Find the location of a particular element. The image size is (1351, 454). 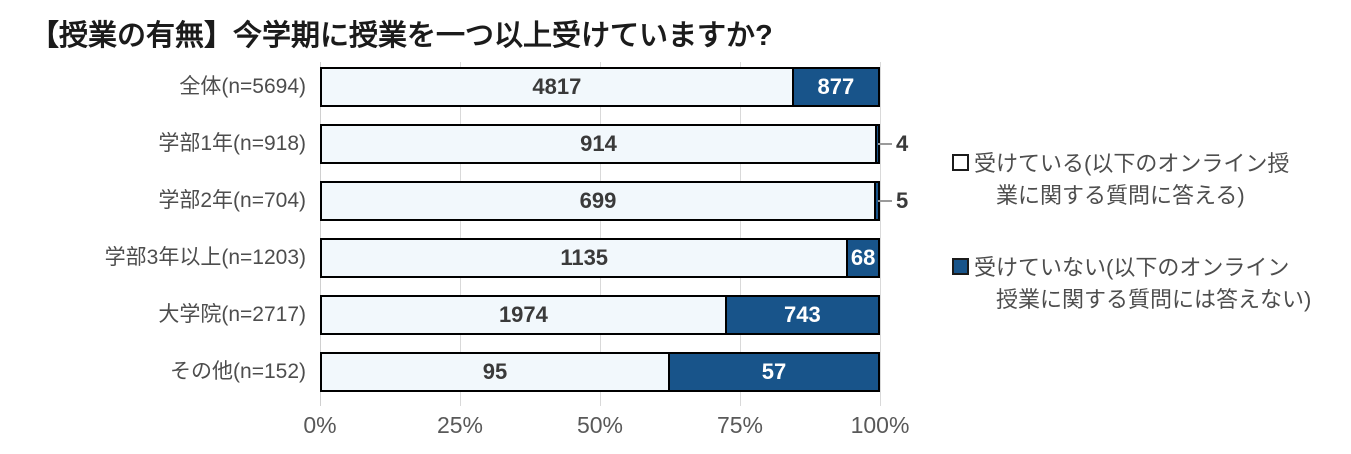

bar-segment-dark: 743 is located at coordinates (802, 315).